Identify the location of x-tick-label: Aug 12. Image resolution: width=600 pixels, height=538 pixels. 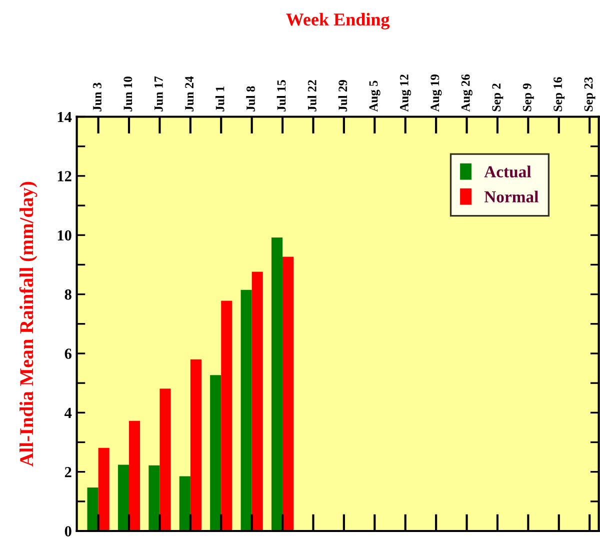
(406, 93).